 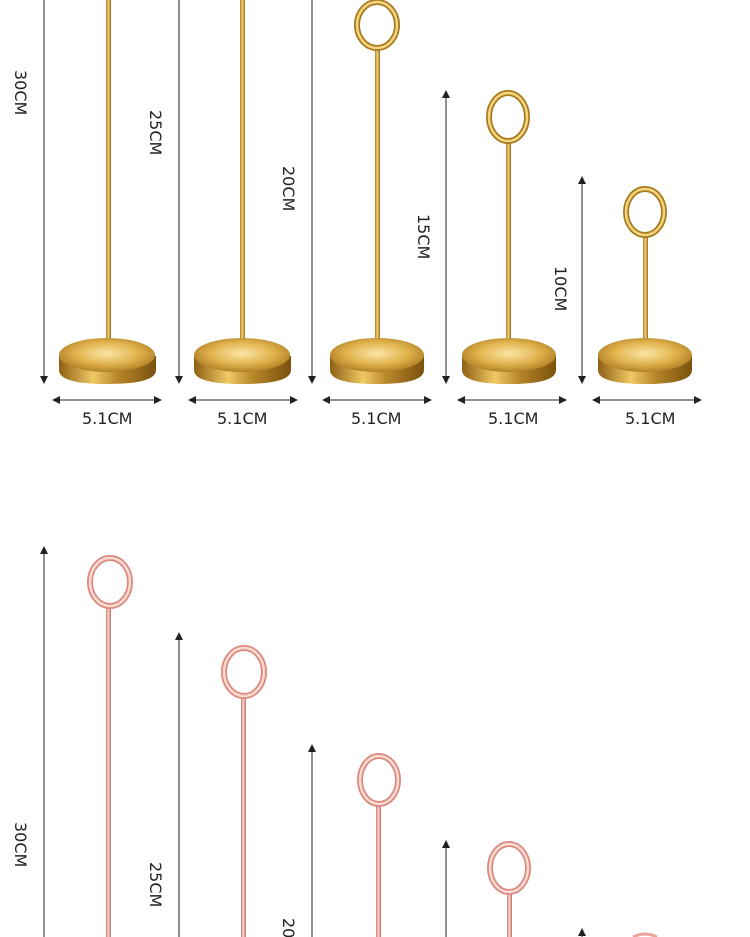 I want to click on holder-rings, so click(x=510, y=119).